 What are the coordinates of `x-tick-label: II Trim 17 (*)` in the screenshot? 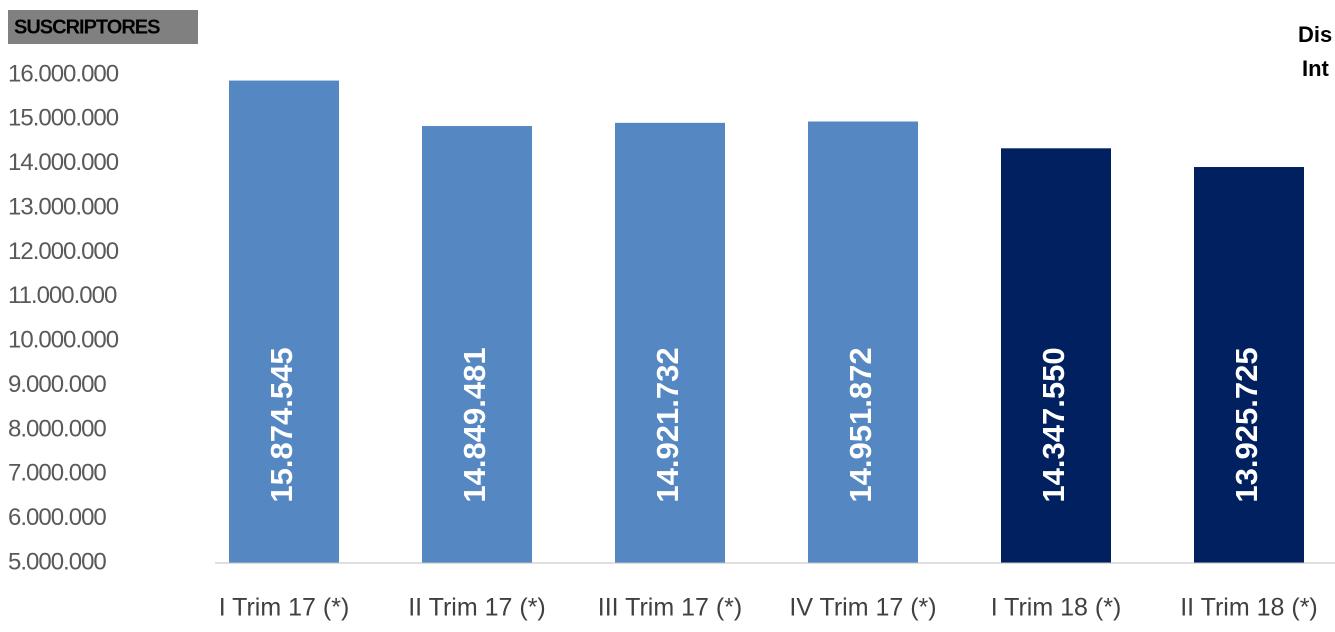 It's located at (477, 608).